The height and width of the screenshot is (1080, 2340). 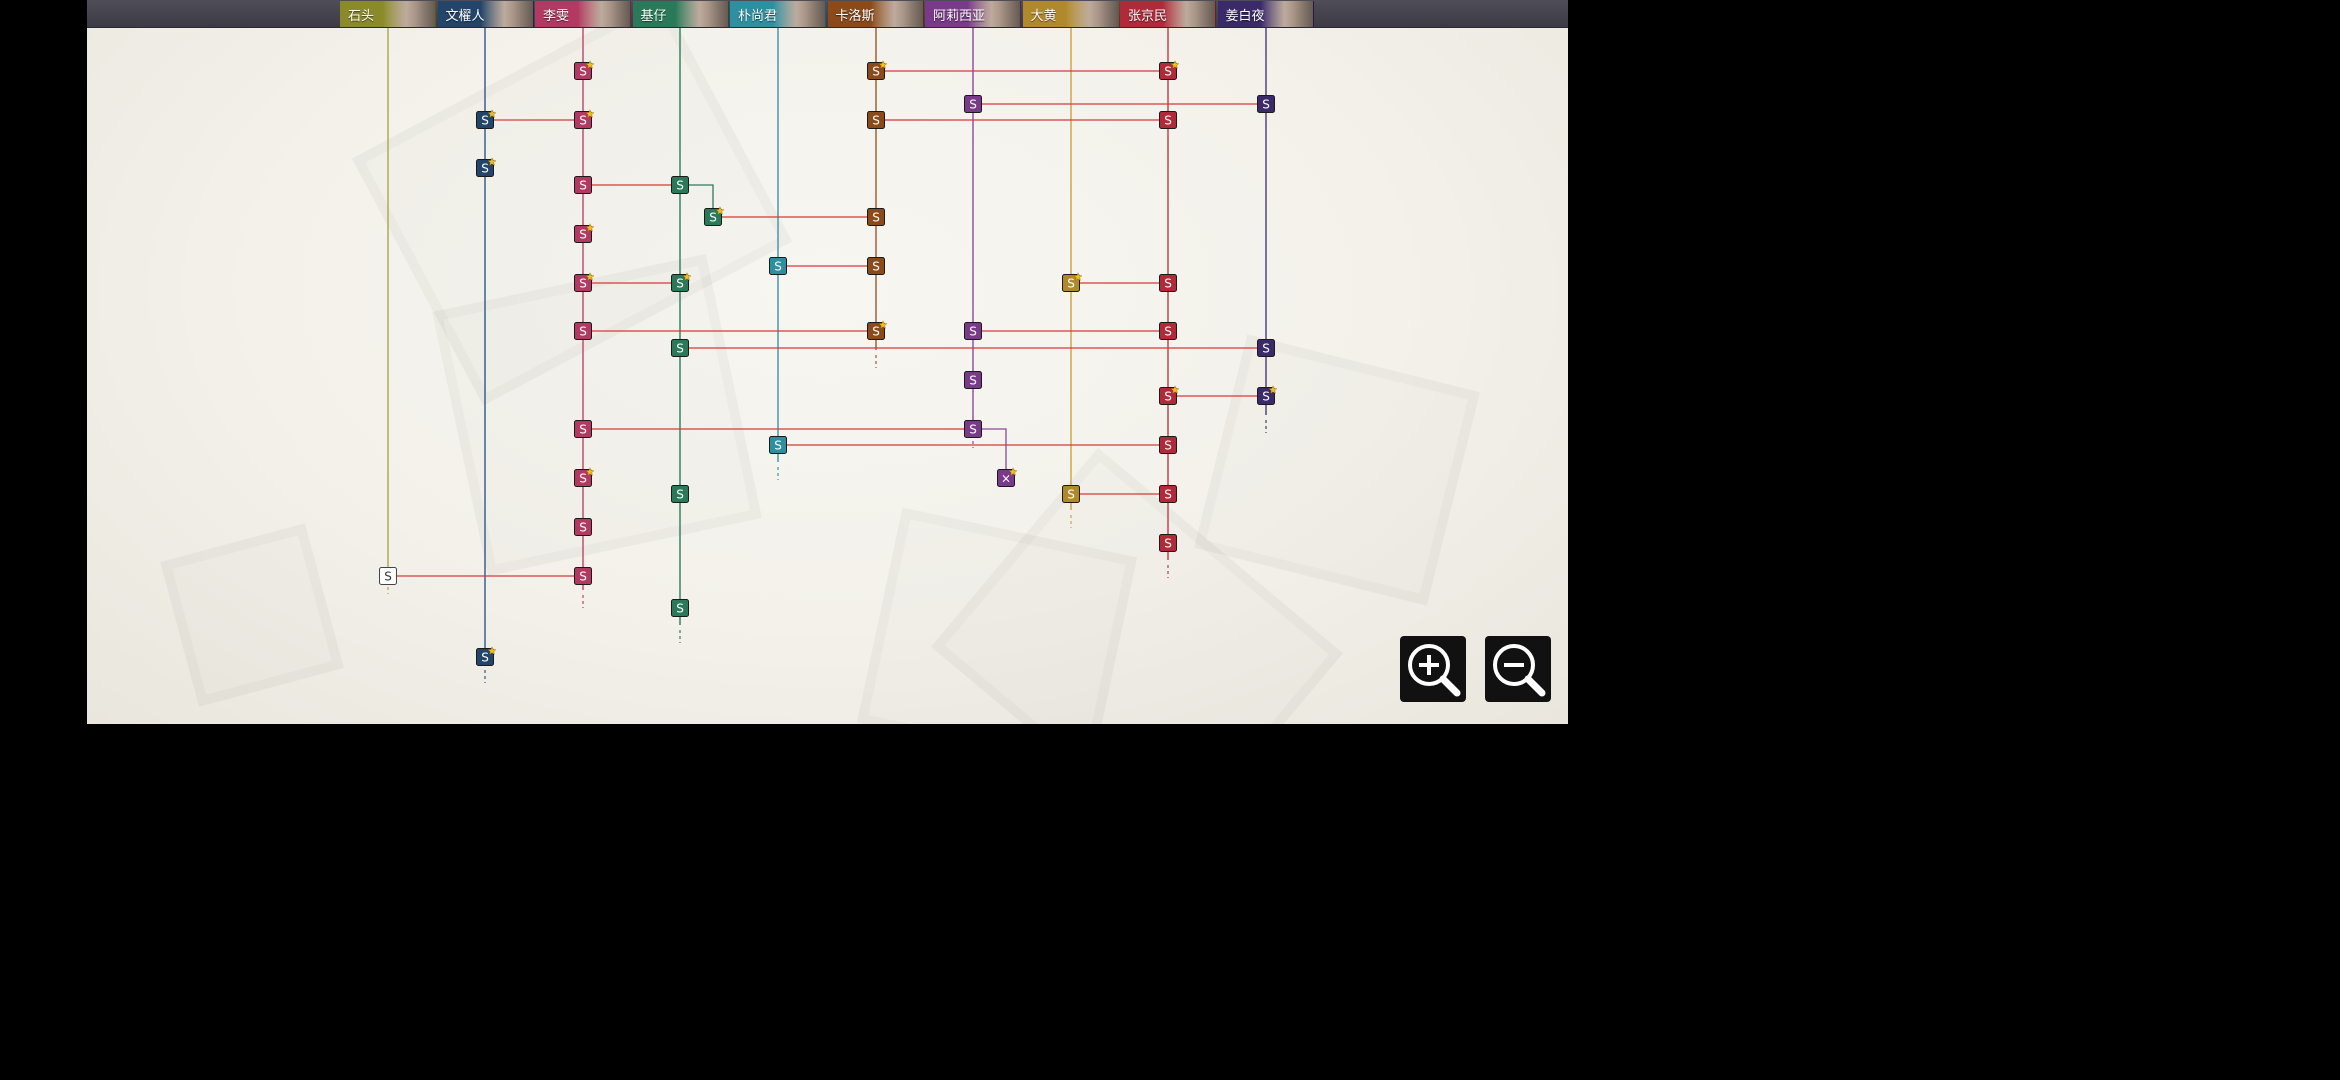 I want to click on character-tab: 朴尚君, so click(x=778, y=14).